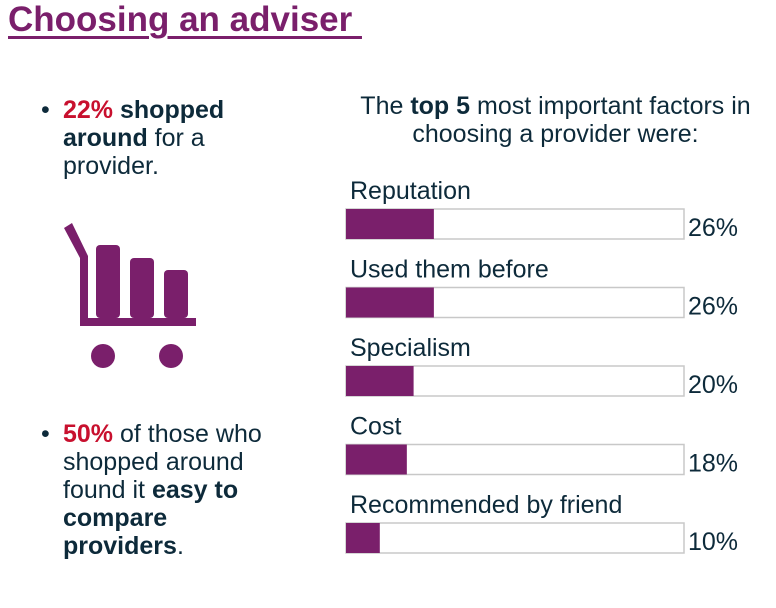 This screenshot has height=608, width=776. Describe the element at coordinates (713, 464) in the screenshot. I see `bar-value-label: 18%` at that location.